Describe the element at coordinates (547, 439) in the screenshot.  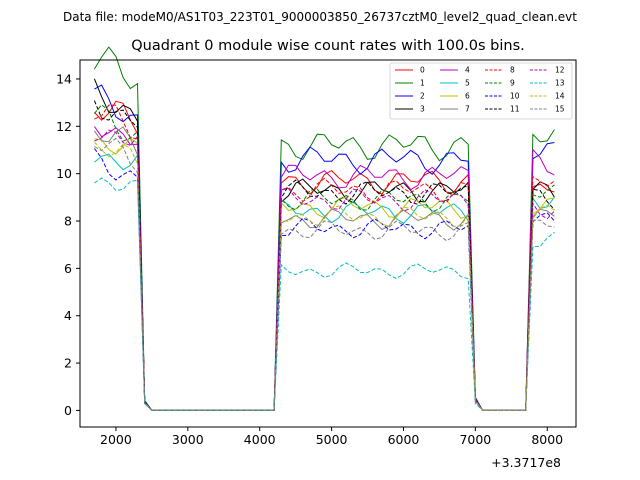
I see `x-tick-label-8000: 8000` at that location.